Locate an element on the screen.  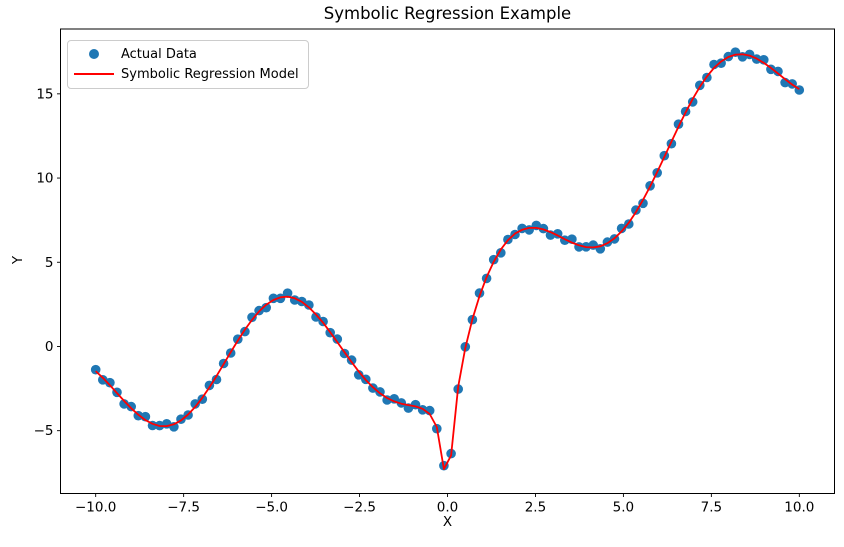
x-tick-label: 2.5 is located at coordinates (535, 508).